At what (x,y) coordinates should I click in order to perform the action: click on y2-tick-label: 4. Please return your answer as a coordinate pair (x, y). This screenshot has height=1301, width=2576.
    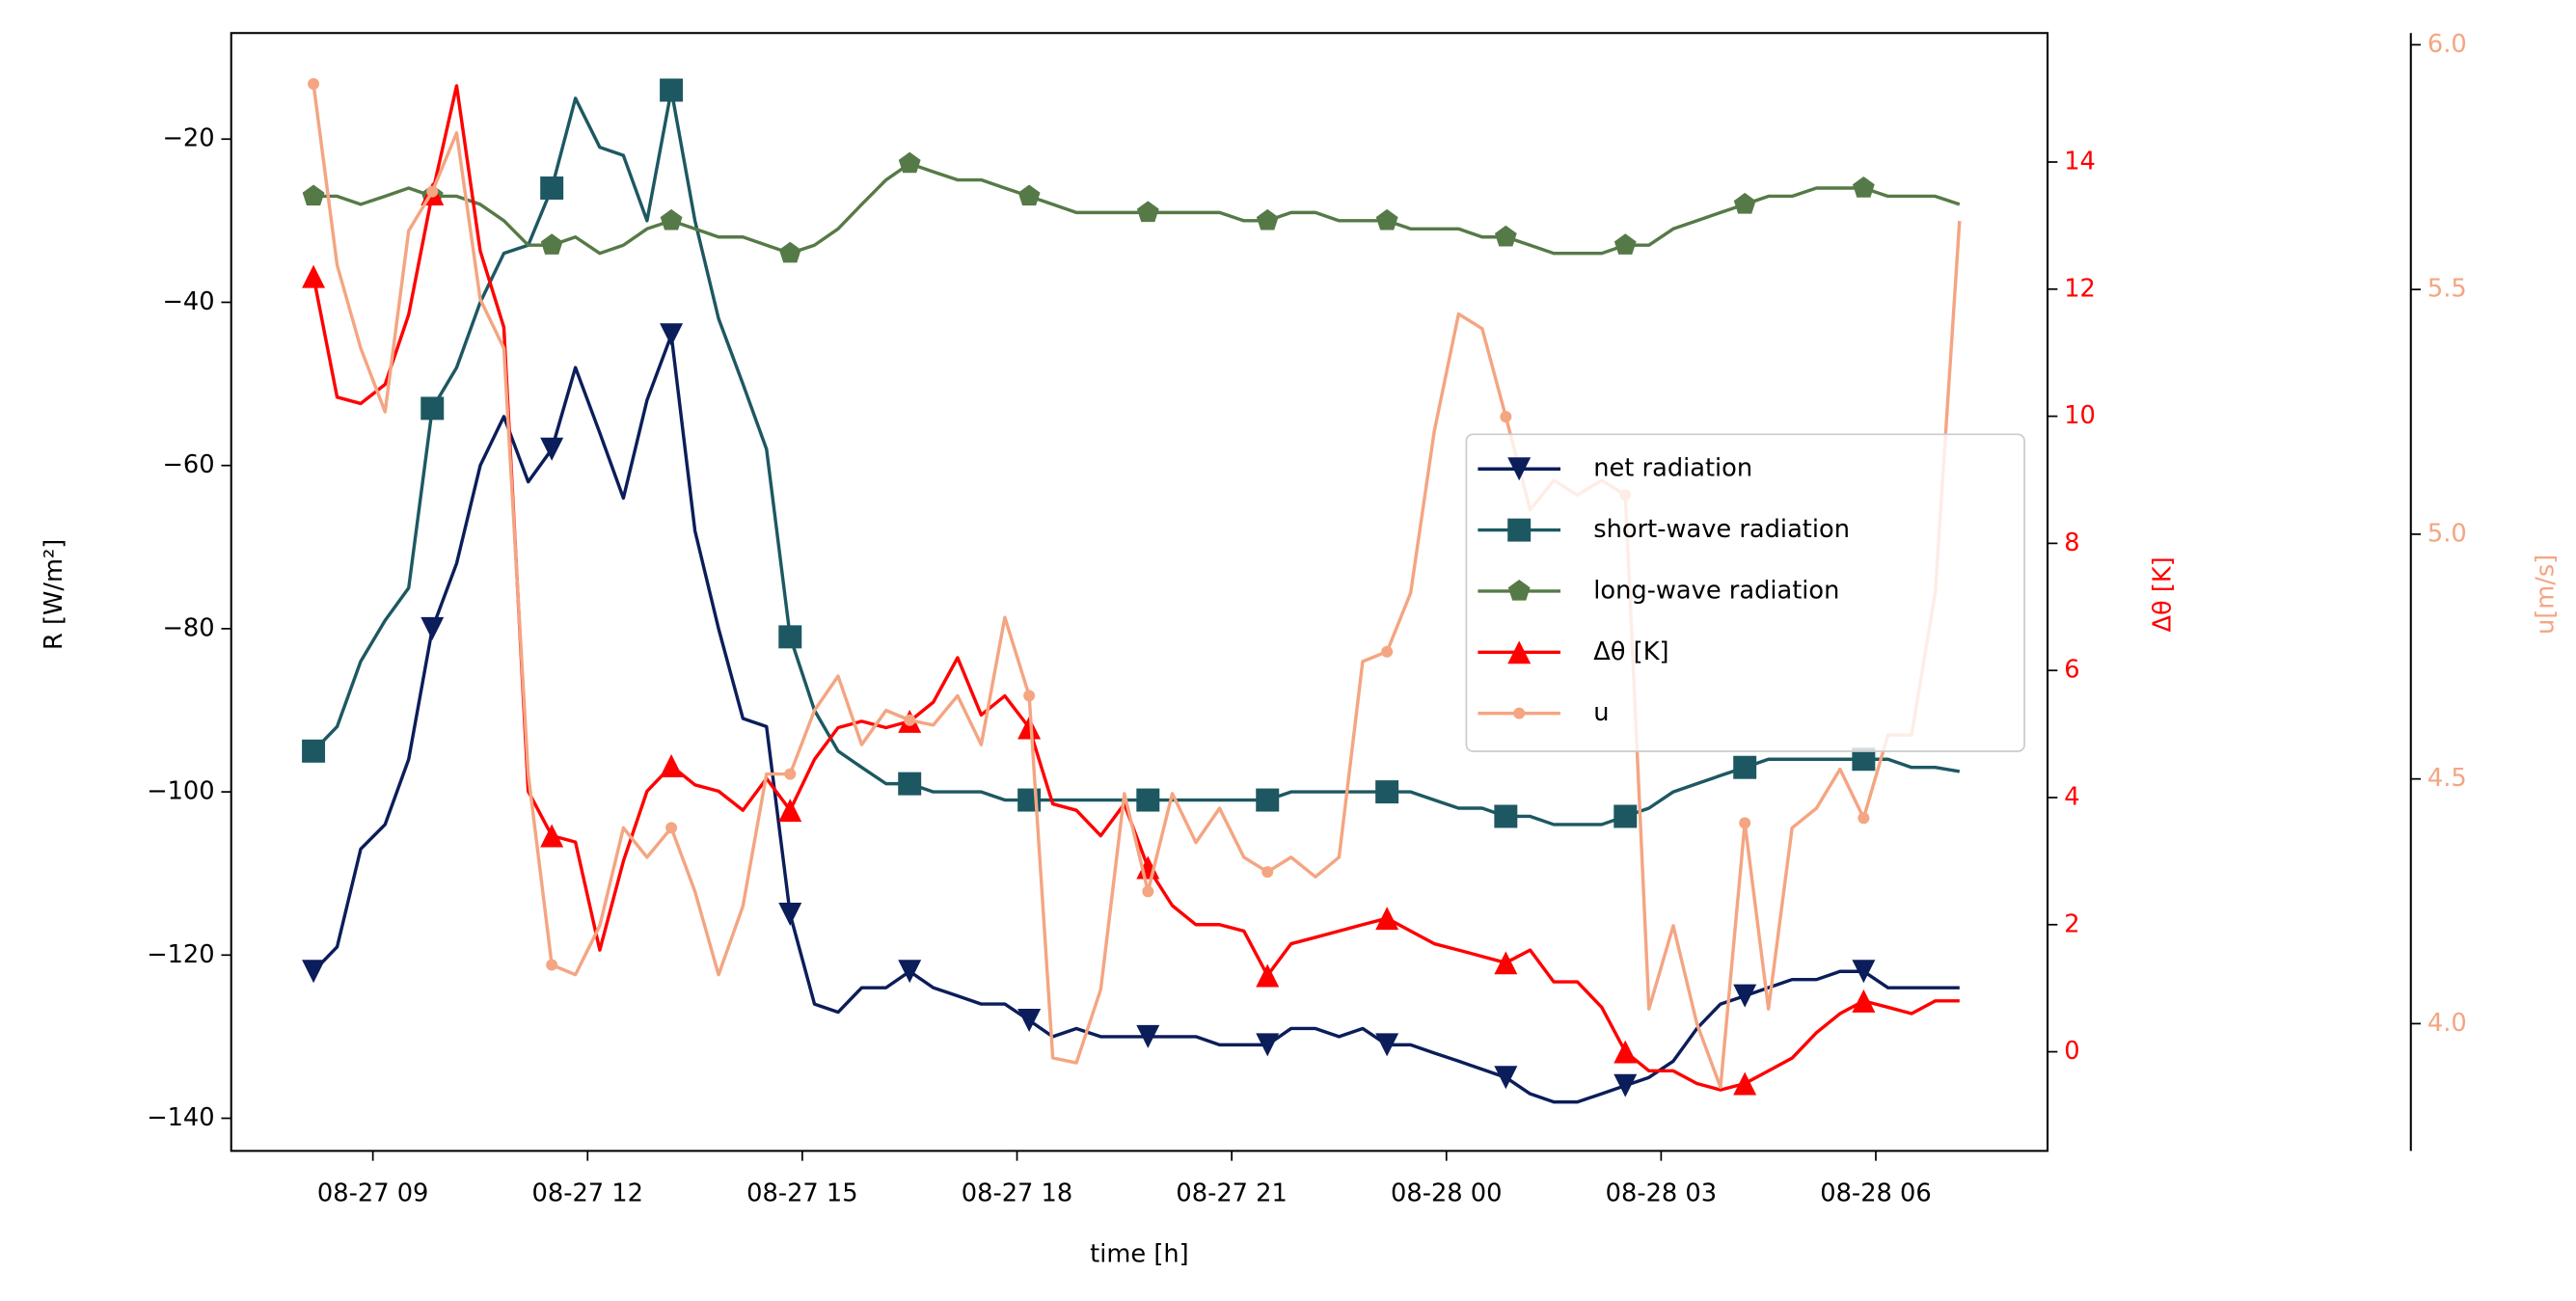
    Looking at the image, I should click on (2071, 796).